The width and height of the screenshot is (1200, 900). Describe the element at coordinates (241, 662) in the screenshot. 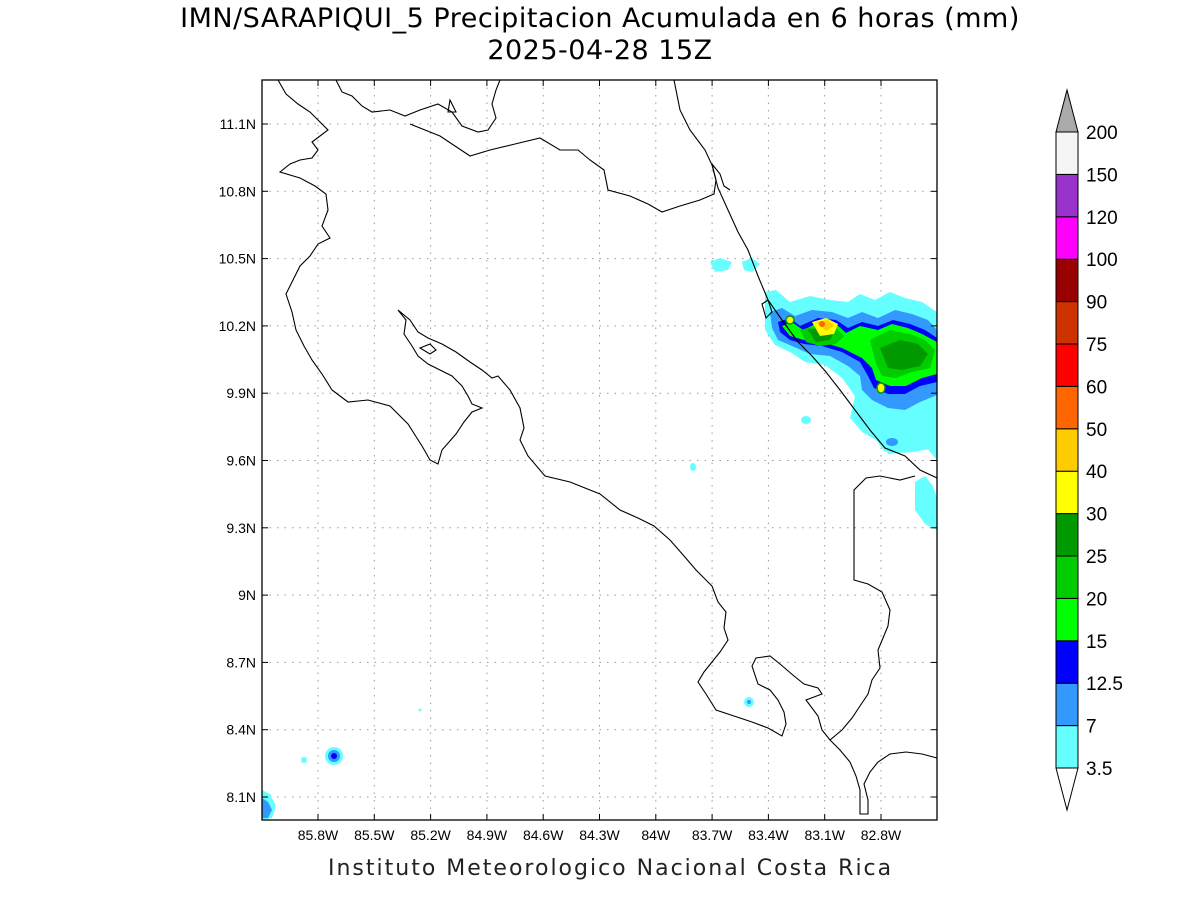

I see `lat-tick-label: 8.7N` at that location.